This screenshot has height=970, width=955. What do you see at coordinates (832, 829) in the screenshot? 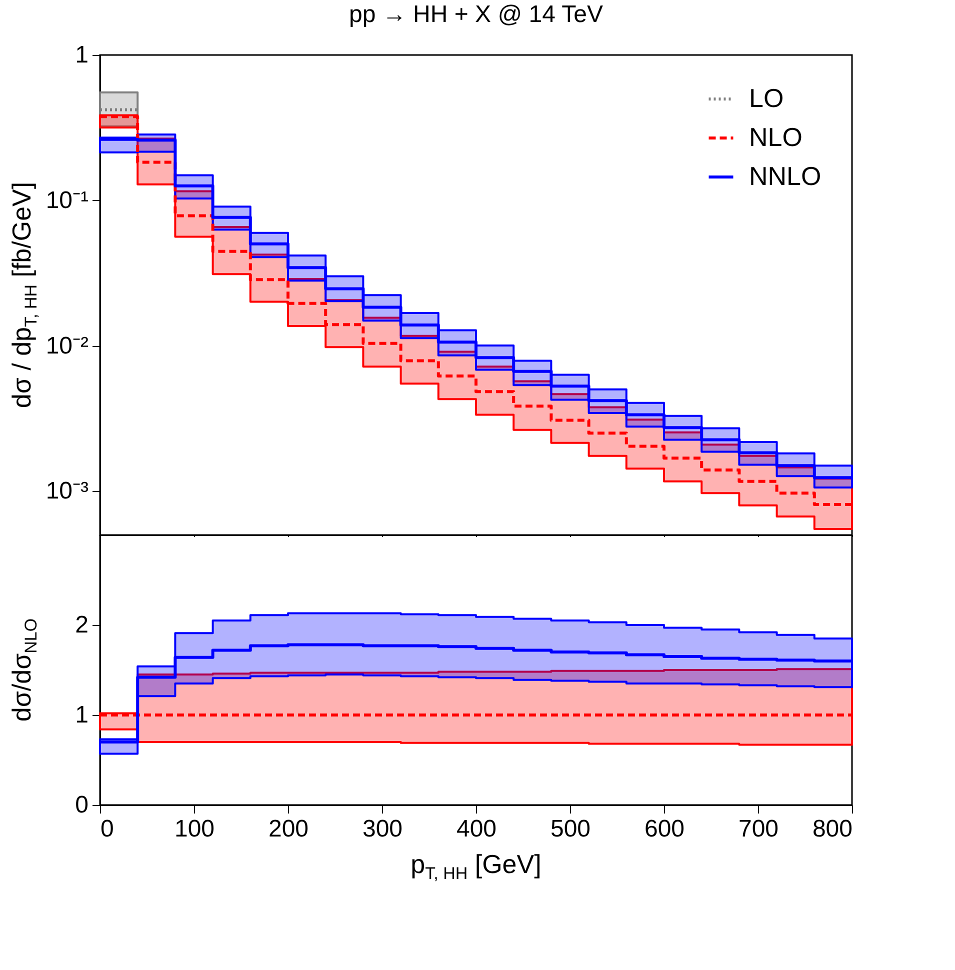
I see `x-tick-label: 800` at bounding box center [832, 829].